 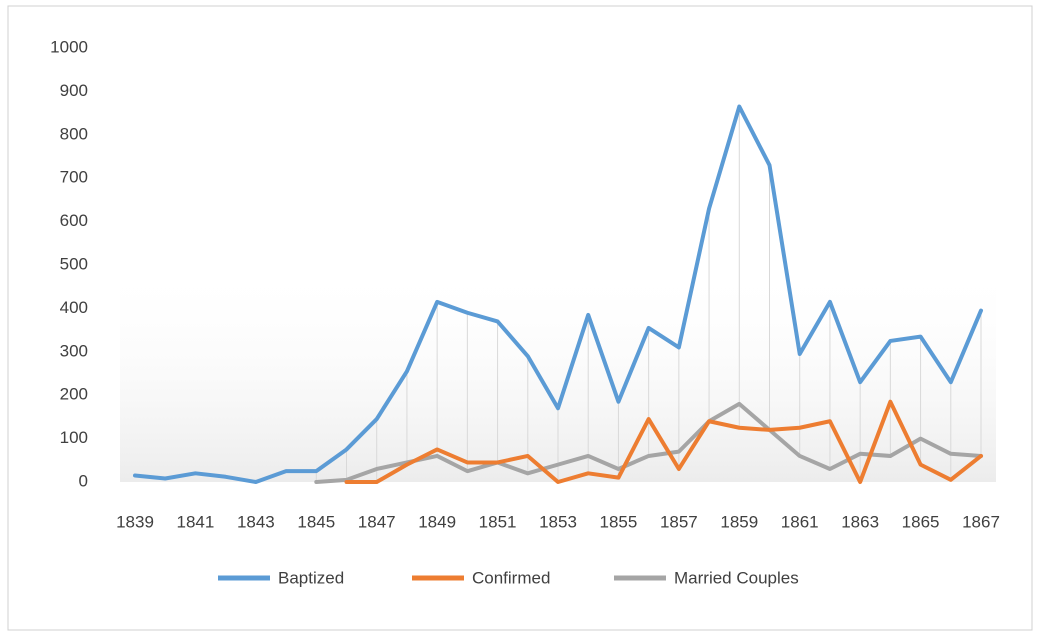 What do you see at coordinates (437, 521) in the screenshot?
I see `x-tick-label: 1849` at bounding box center [437, 521].